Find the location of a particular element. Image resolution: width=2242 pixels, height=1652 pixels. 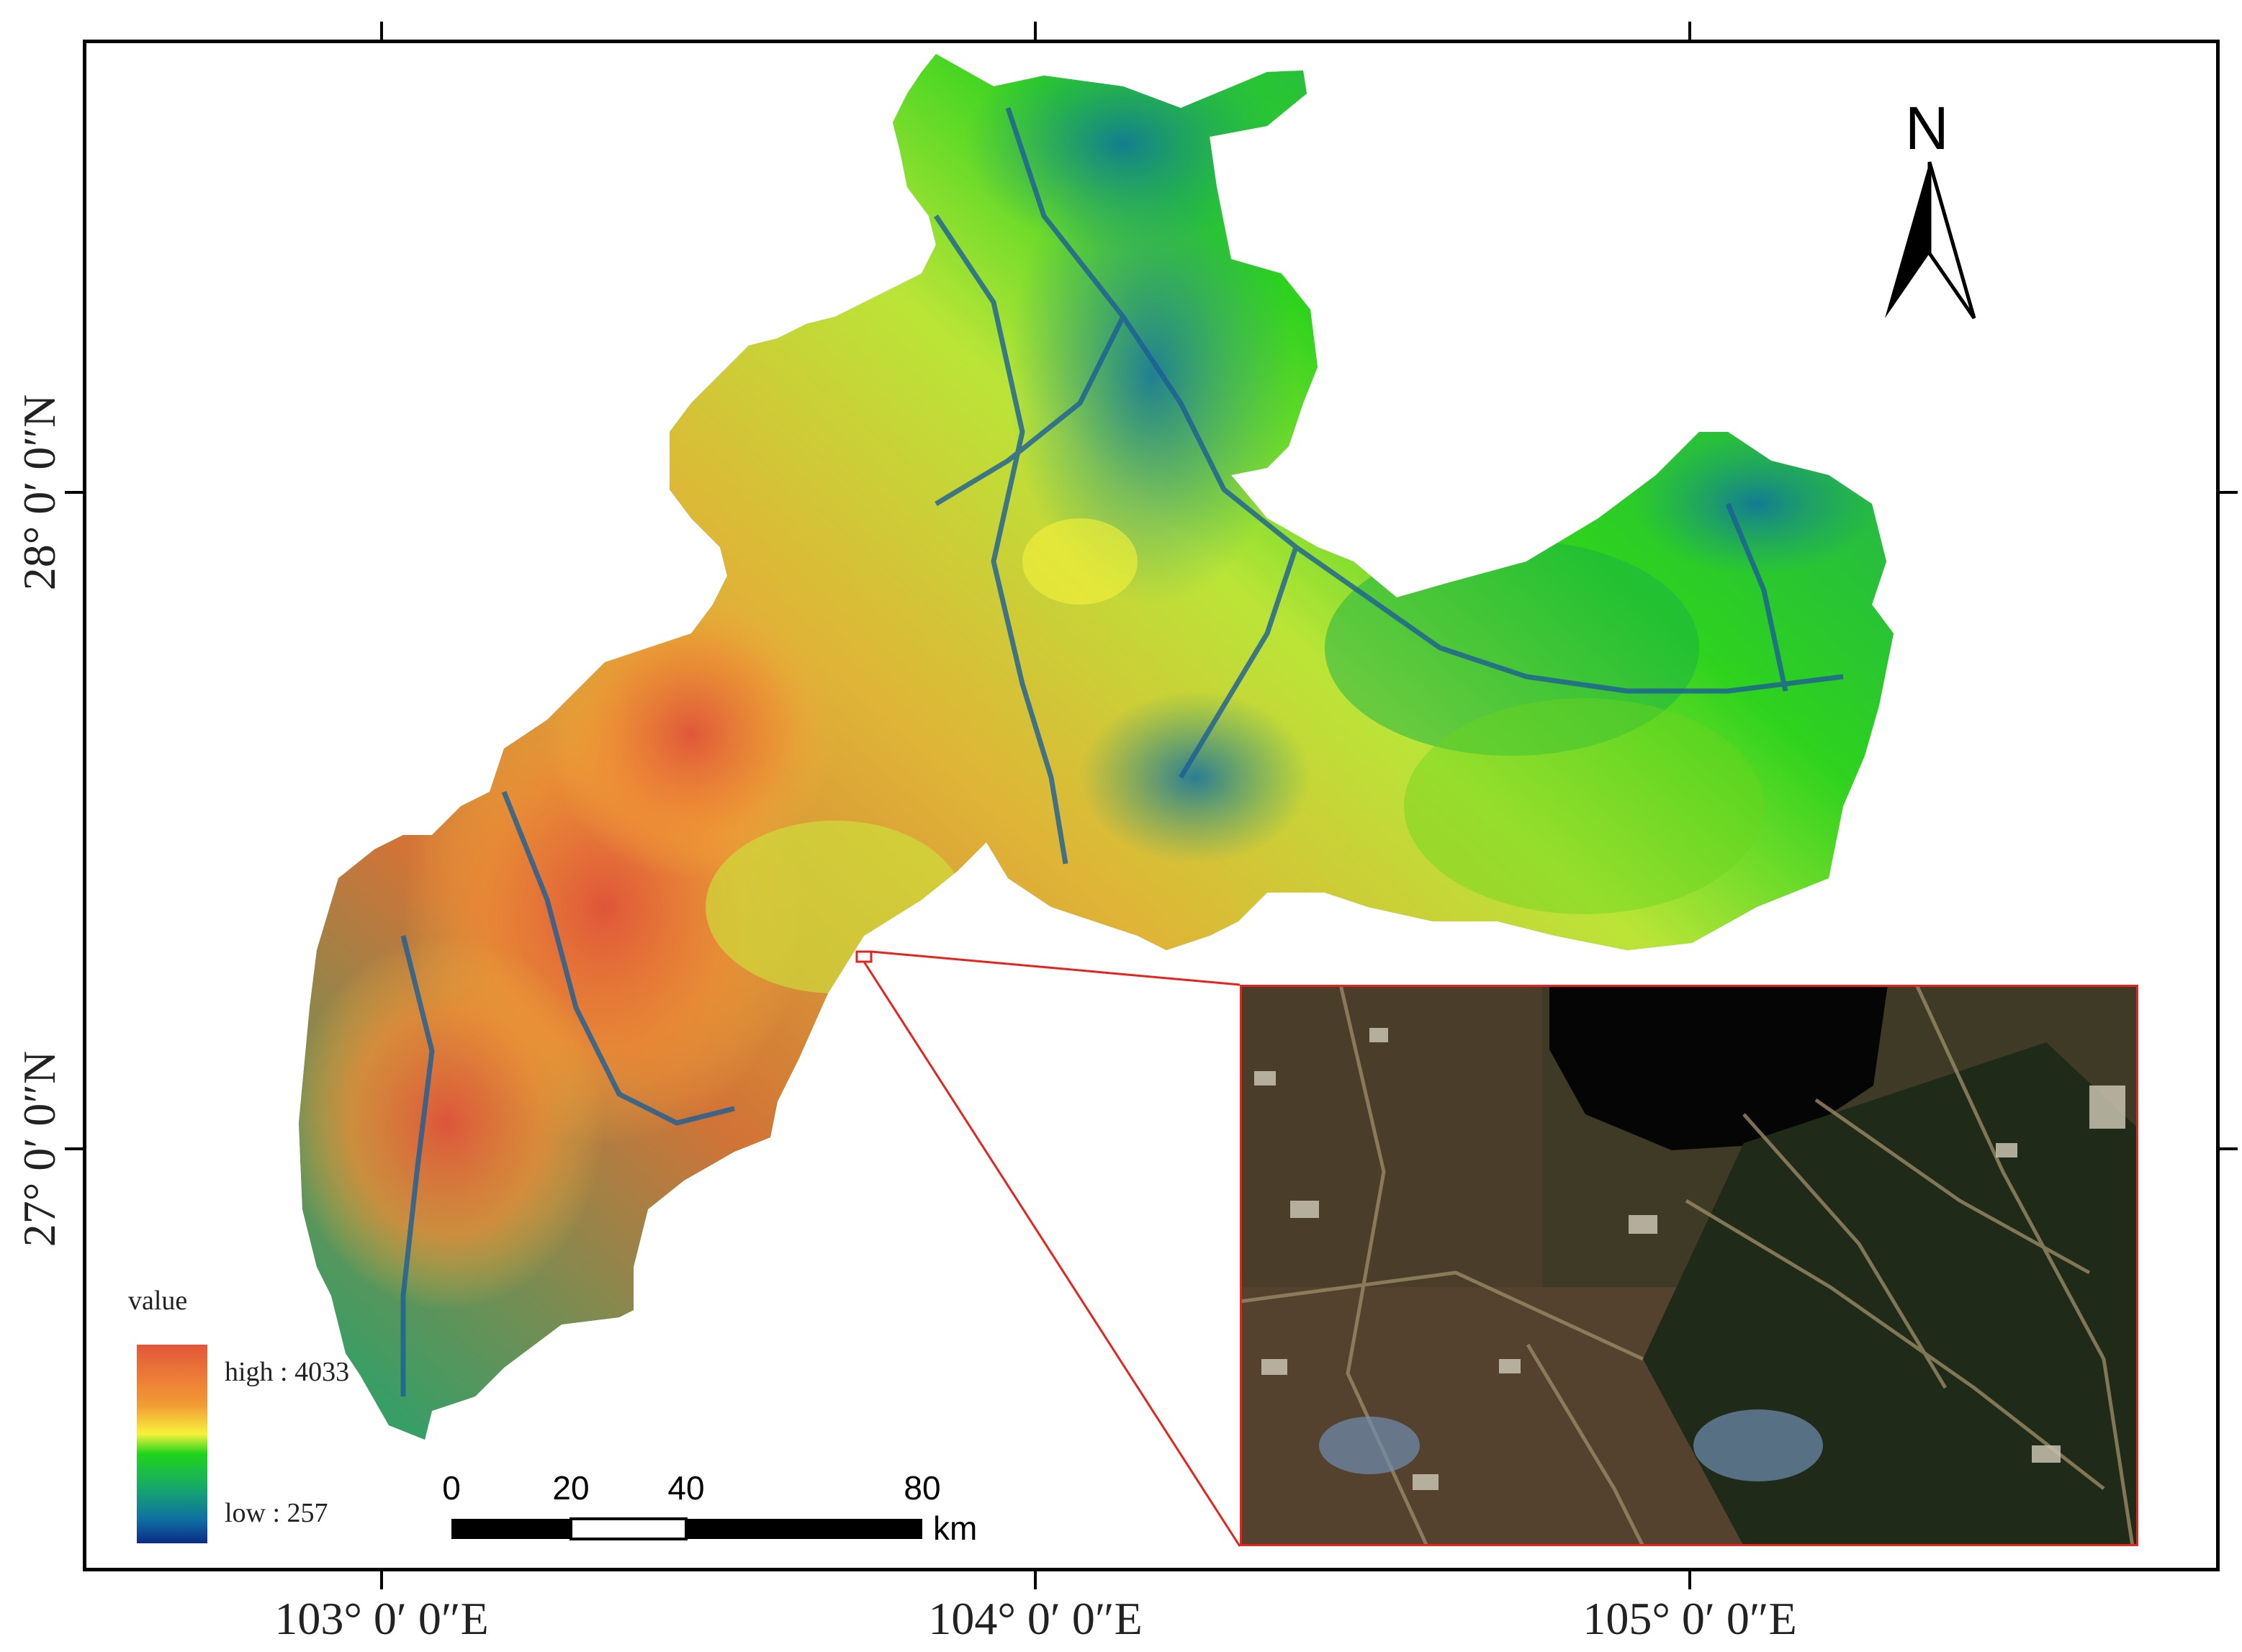

legend-high-label: high : 4033 is located at coordinates (287, 1372).